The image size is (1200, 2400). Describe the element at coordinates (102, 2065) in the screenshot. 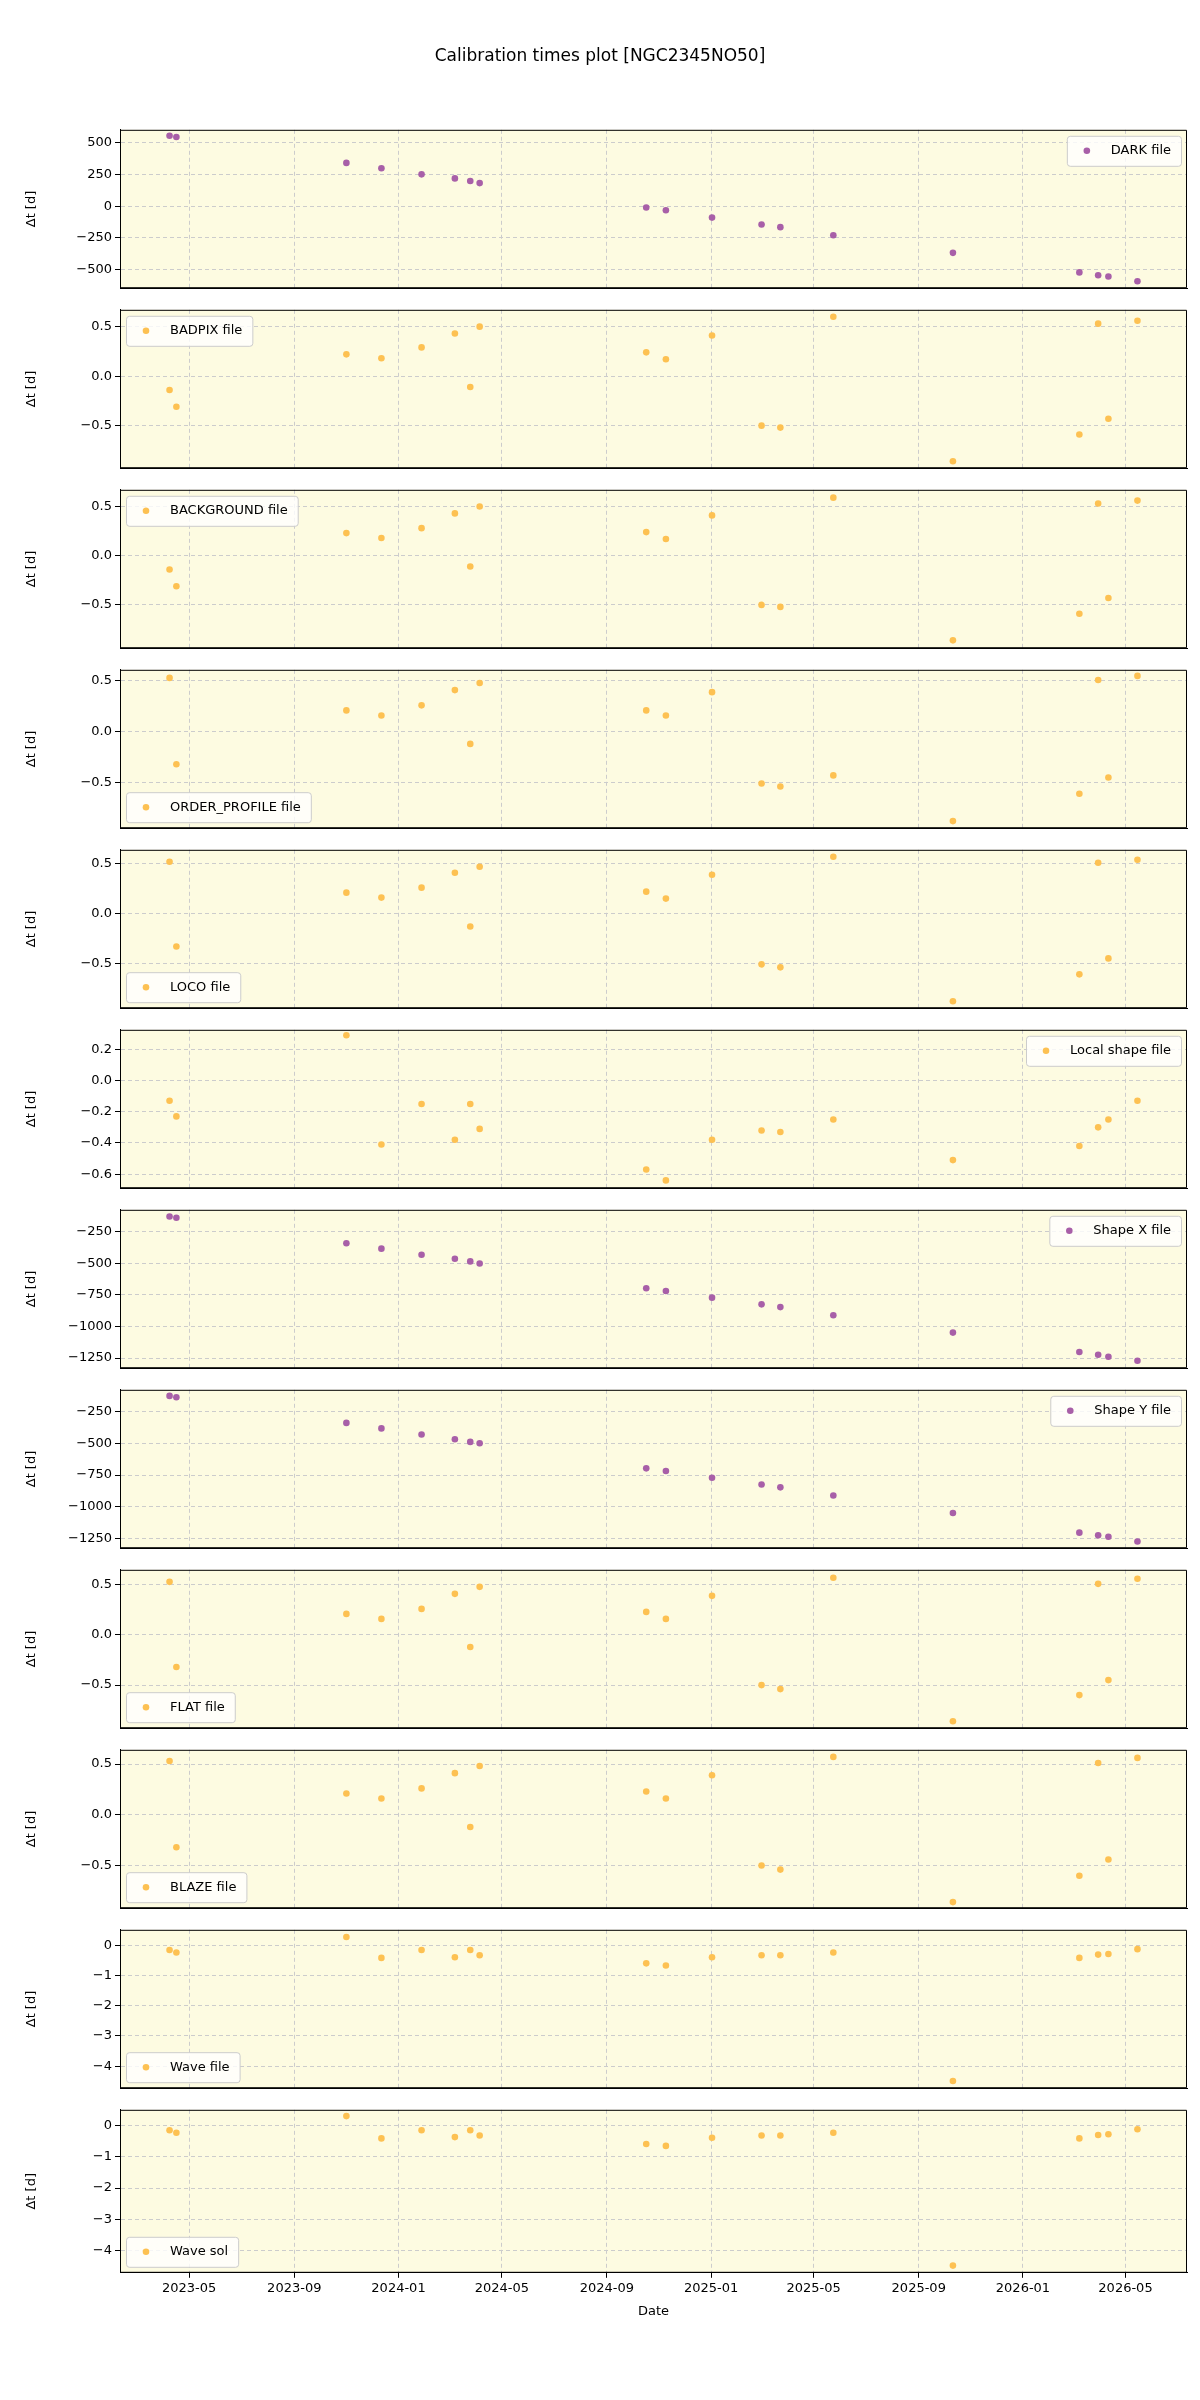

I see `y-tick-label: −4` at that location.